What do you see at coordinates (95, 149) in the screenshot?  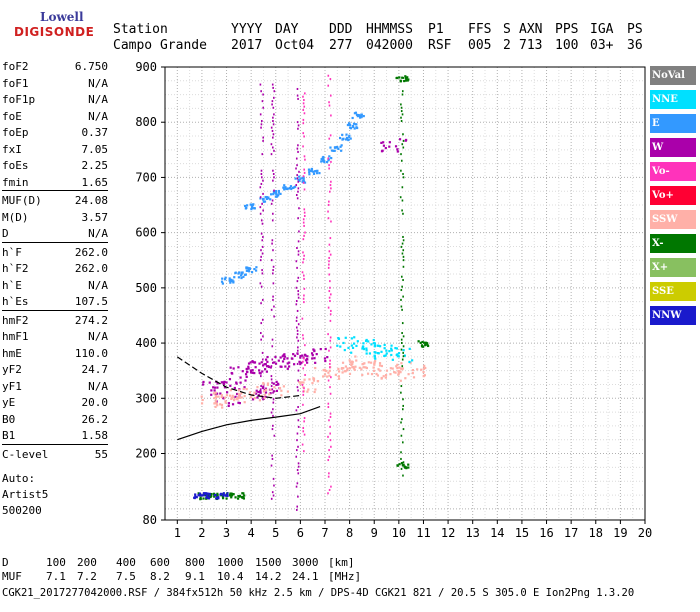 I see `param-value: 7.05` at bounding box center [95, 149].